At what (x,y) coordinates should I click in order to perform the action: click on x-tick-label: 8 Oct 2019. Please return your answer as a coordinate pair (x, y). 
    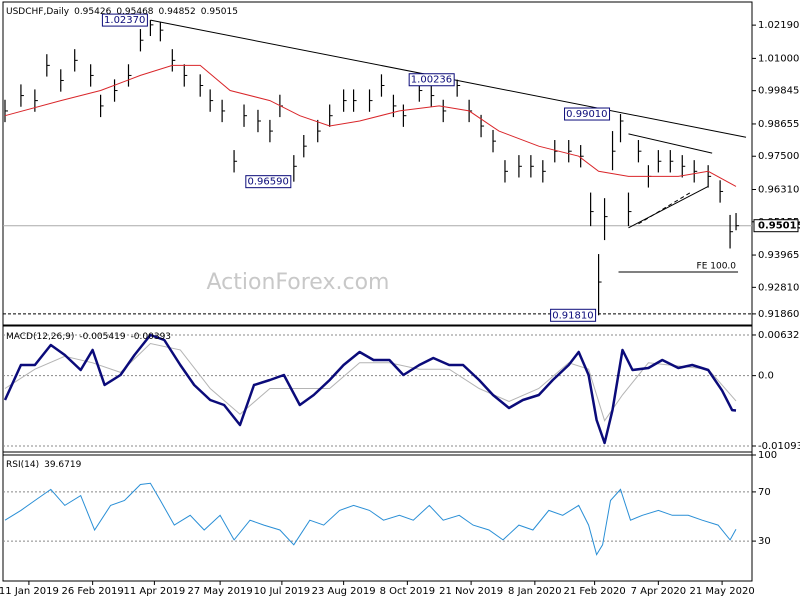
    Looking at the image, I should click on (407, 591).